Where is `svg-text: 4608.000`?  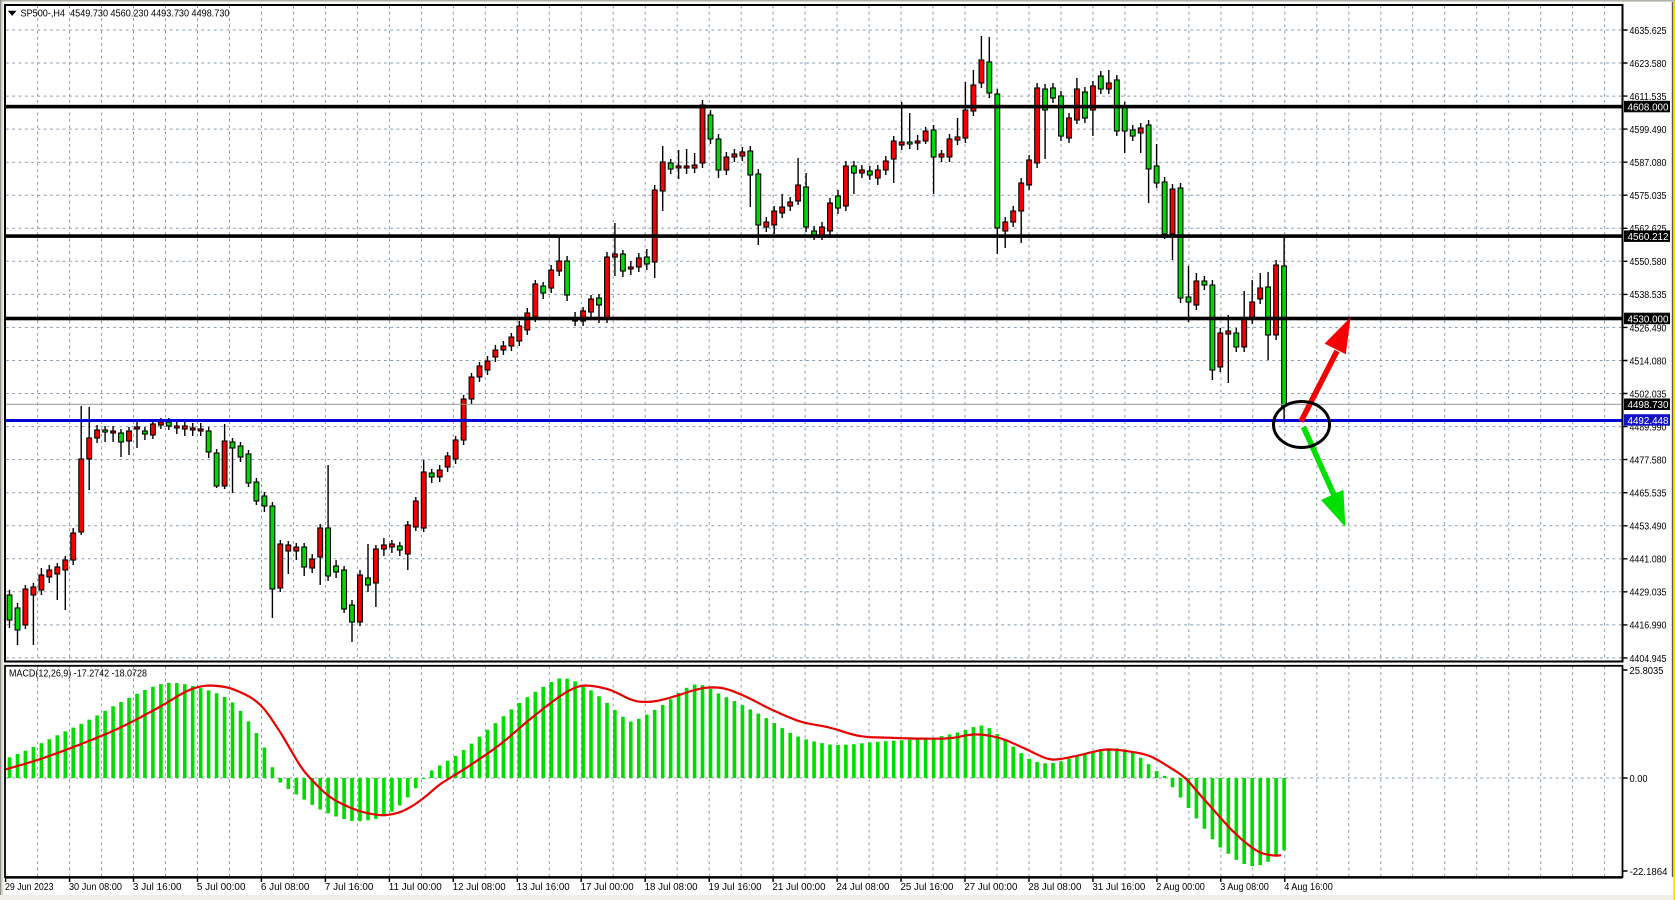 svg-text: 4608.000 is located at coordinates (1648, 107).